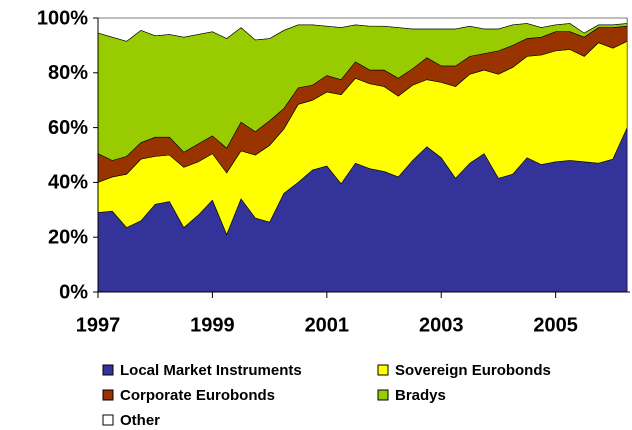 This screenshot has width=632, height=430. What do you see at coordinates (327, 325) in the screenshot?
I see `x-tick-label: 2001` at bounding box center [327, 325].